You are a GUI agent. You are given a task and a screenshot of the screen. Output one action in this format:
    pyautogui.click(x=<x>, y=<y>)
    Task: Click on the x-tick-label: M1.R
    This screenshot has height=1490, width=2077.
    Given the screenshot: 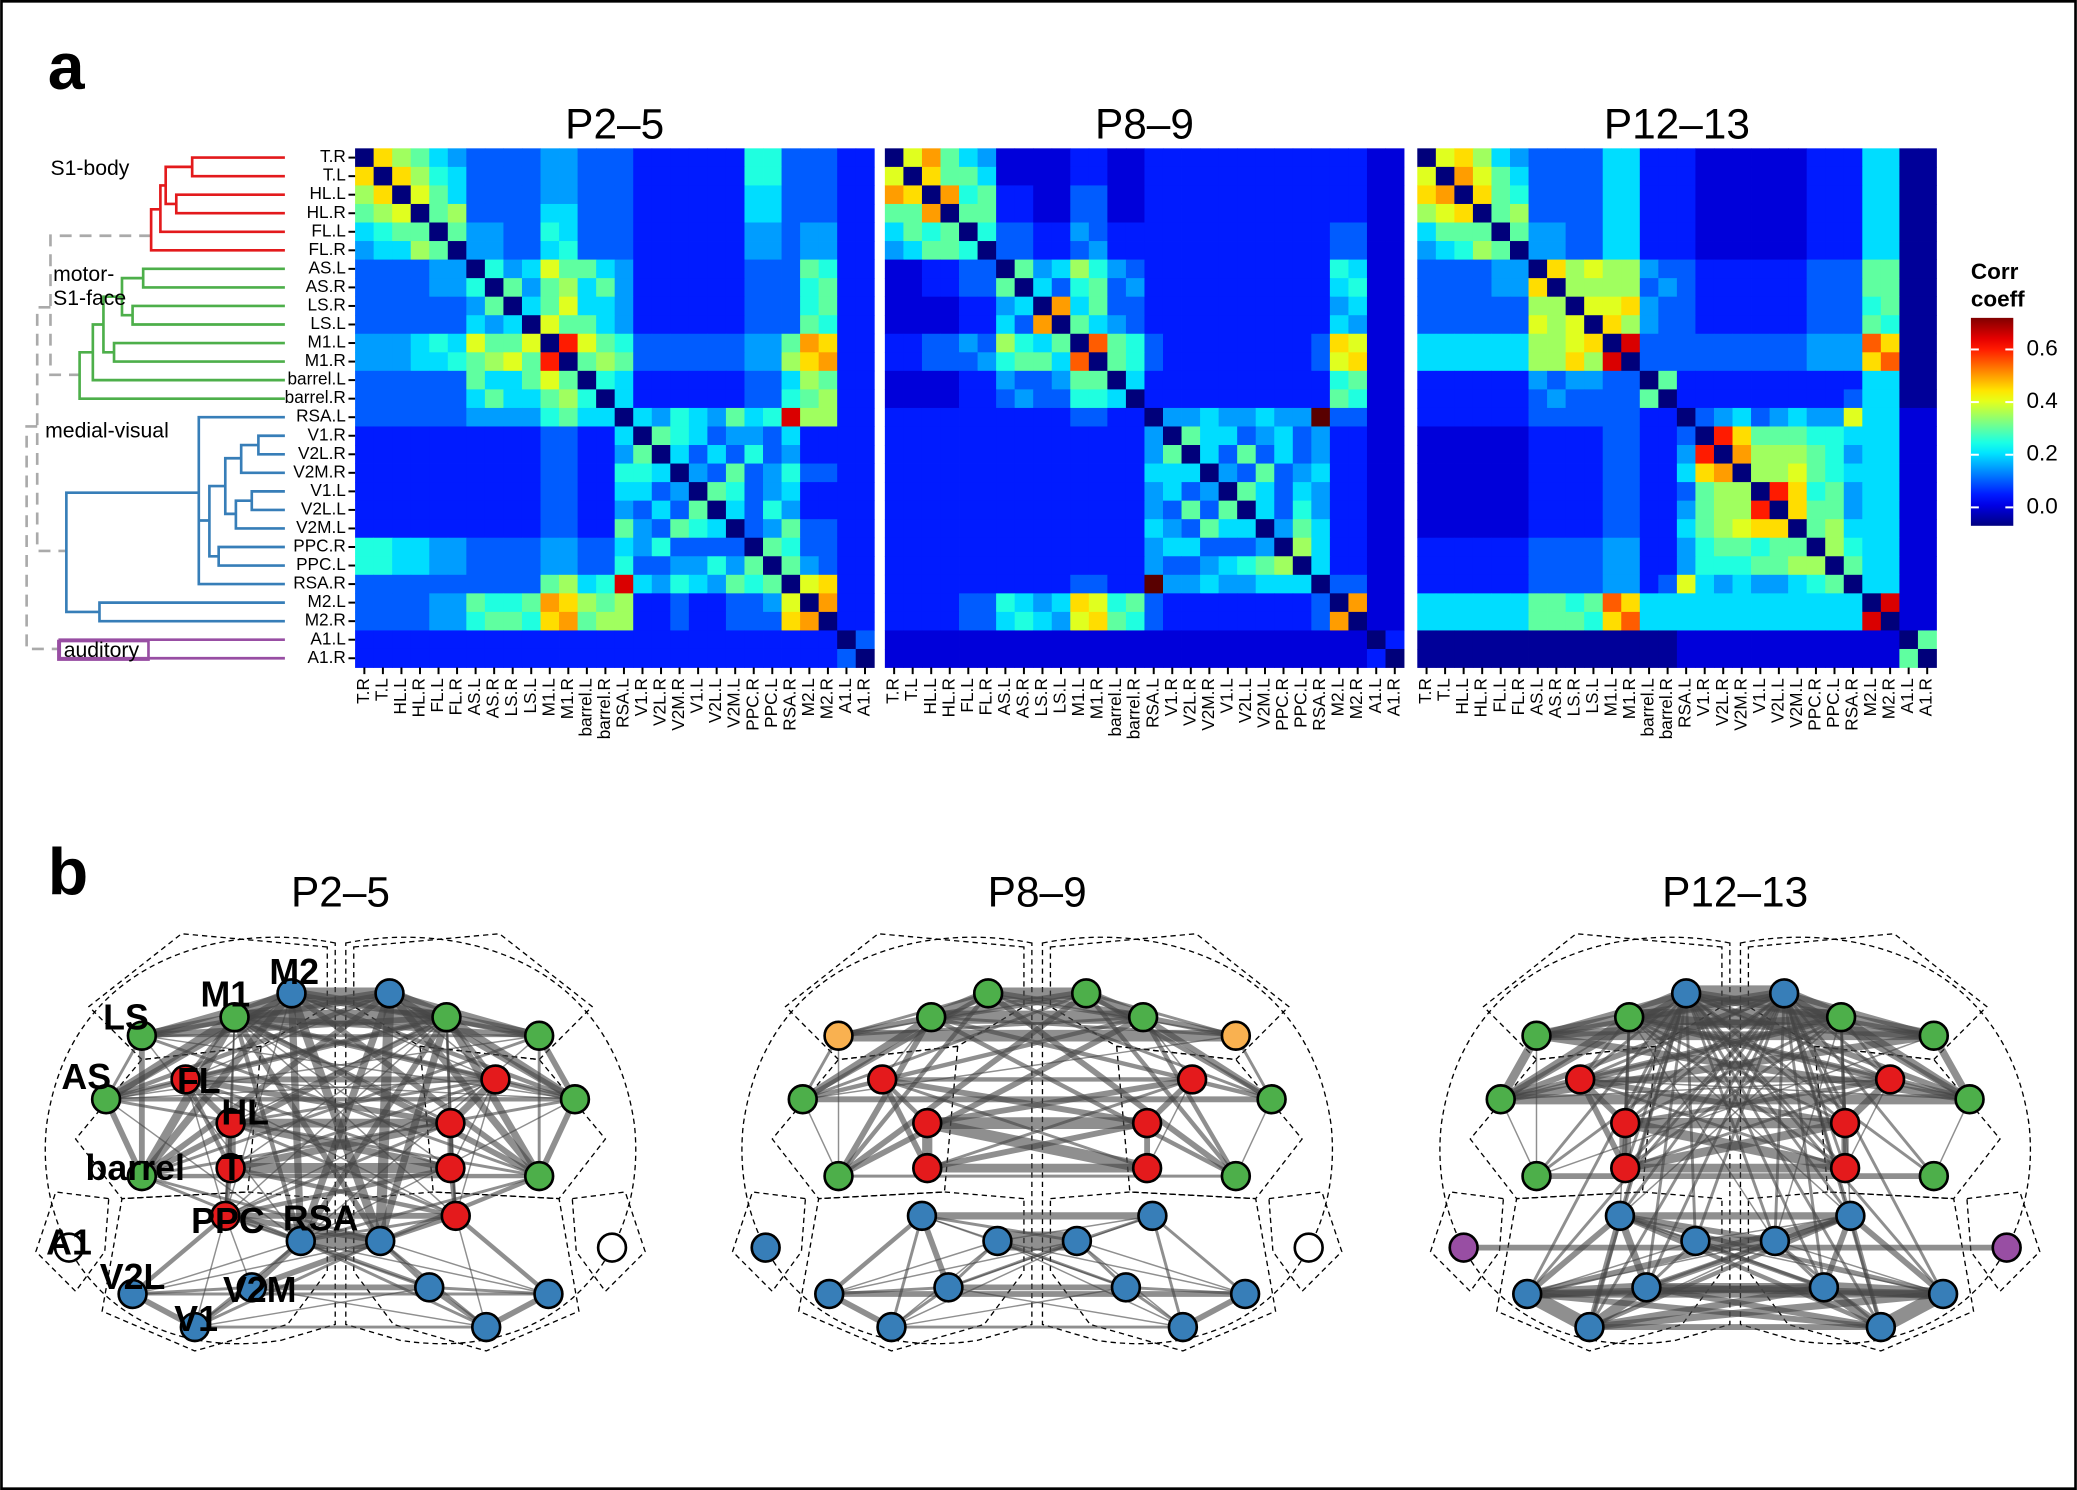 What is the action you would take?
    pyautogui.click(x=1629, y=698)
    